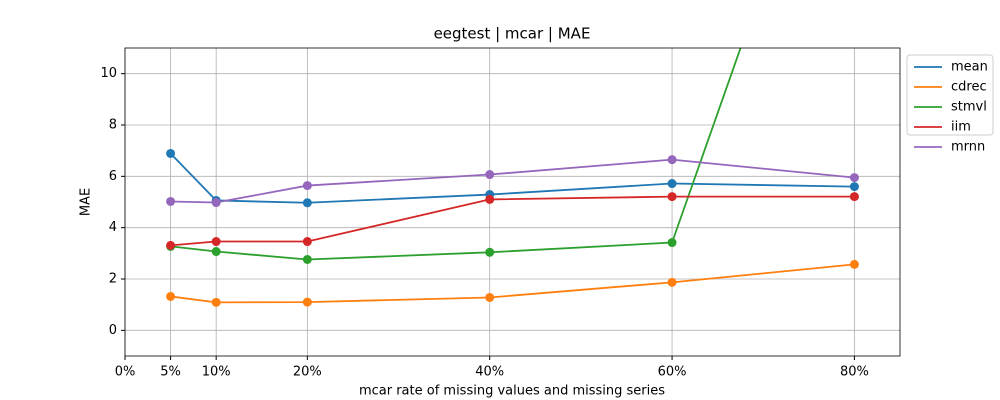 Image resolution: width=1000 pixels, height=400 pixels. What do you see at coordinates (969, 67) in the screenshot?
I see `legend-label: mean` at bounding box center [969, 67].